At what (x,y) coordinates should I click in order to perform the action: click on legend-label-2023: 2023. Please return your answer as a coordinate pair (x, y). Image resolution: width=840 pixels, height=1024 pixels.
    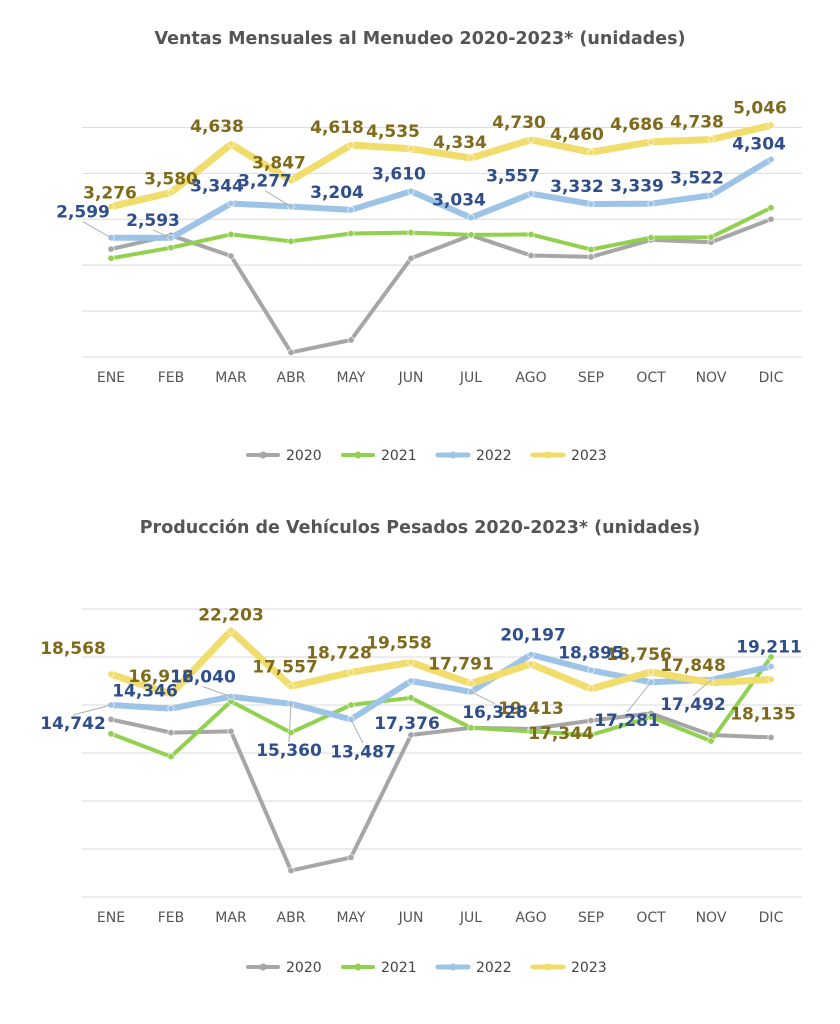
    Looking at the image, I should click on (589, 456).